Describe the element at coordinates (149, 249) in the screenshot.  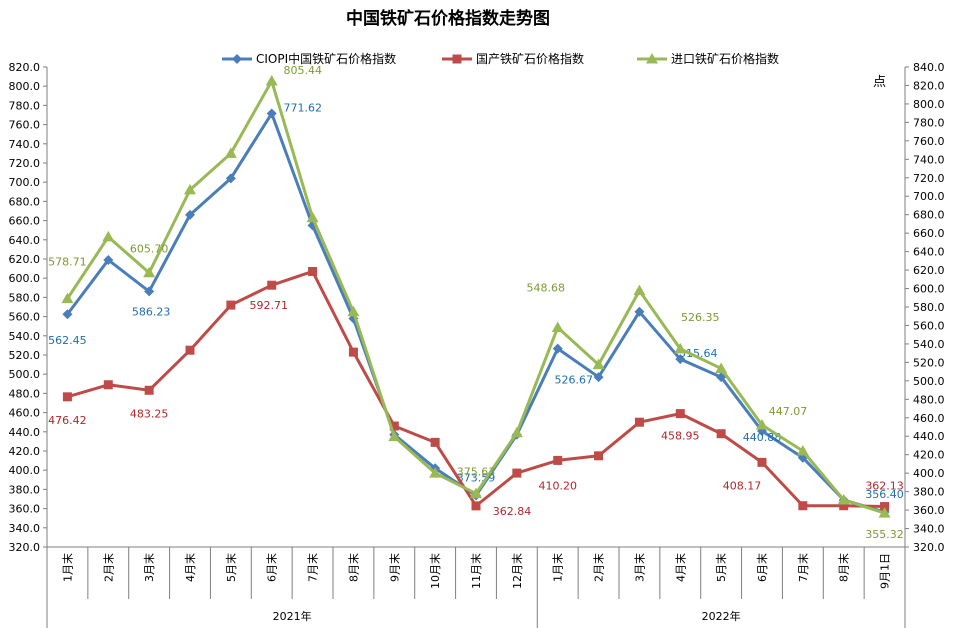
I see `data-label: 605.70` at that location.